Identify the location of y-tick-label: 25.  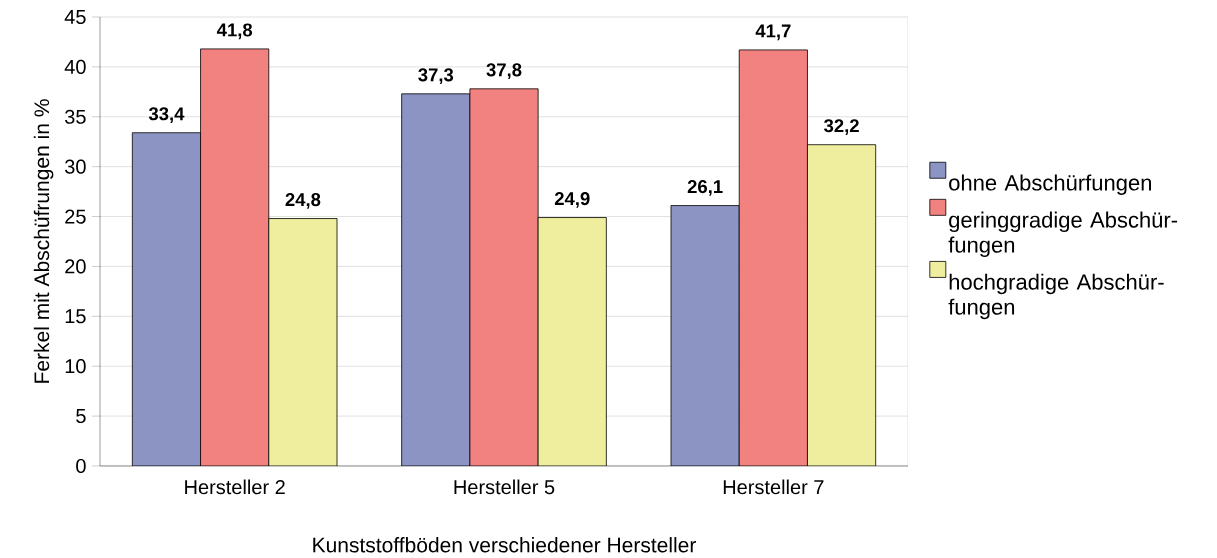
(75, 216).